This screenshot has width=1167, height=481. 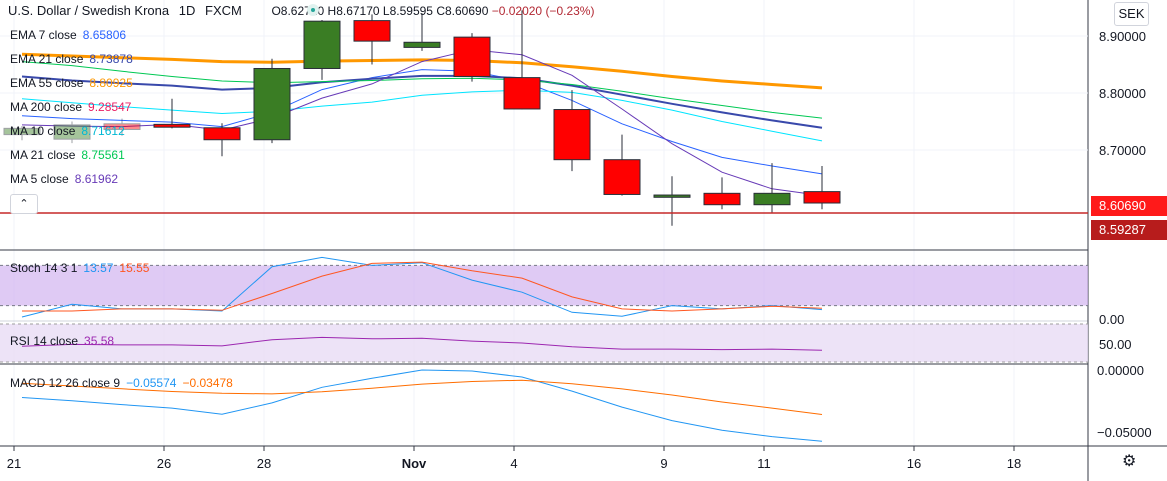 What do you see at coordinates (103, 131) in the screenshot?
I see `legend-value: 8.71612` at bounding box center [103, 131].